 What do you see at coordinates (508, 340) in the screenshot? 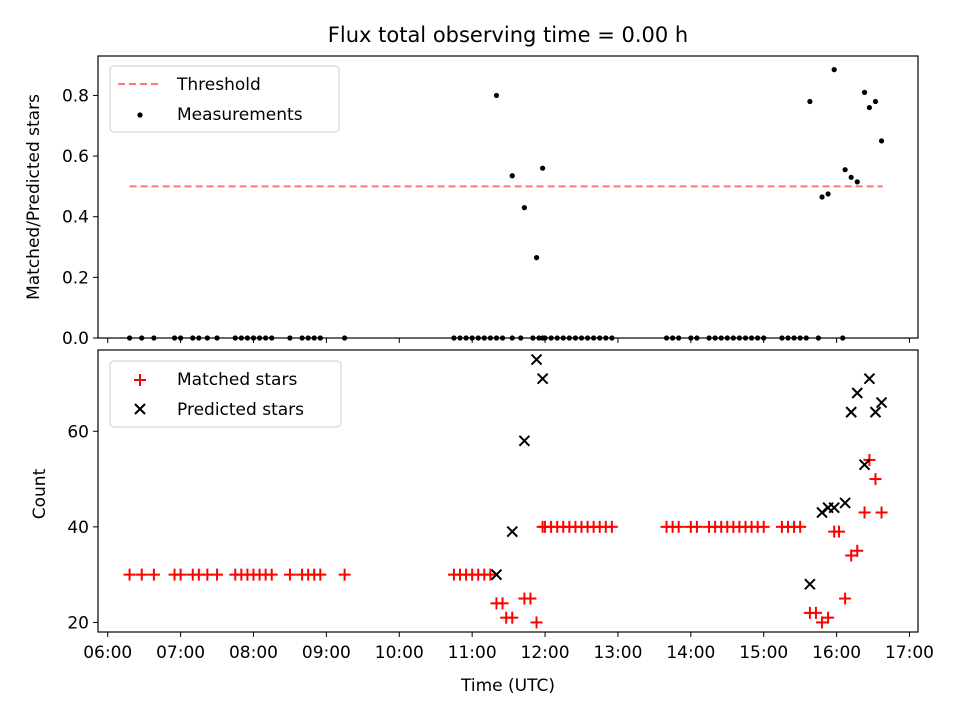
I see `top-x-ticks` at bounding box center [508, 340].